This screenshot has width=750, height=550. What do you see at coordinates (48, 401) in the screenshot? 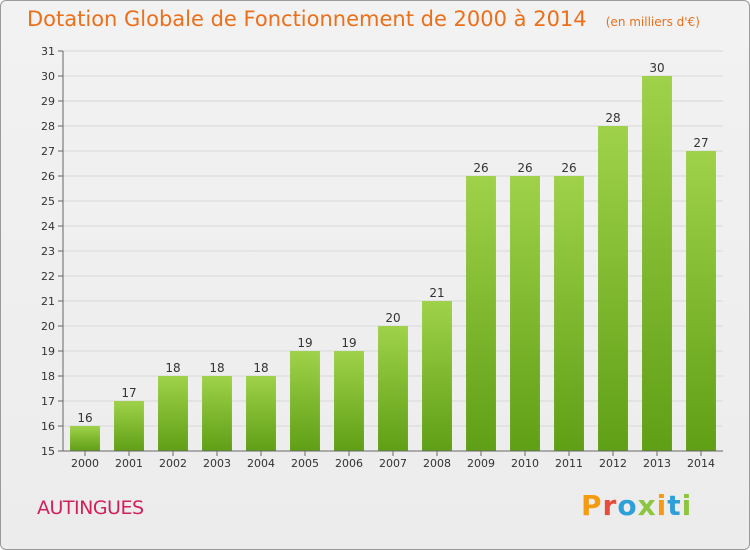
I see `y-tick-label: 17` at bounding box center [48, 401].